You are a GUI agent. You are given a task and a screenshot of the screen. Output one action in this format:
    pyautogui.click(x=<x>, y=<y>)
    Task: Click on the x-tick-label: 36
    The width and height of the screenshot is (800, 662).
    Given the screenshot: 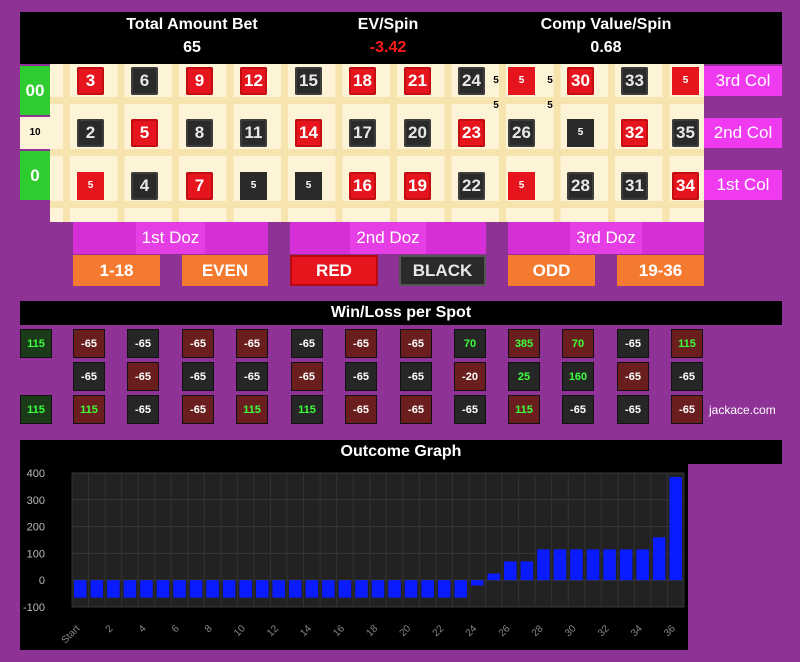 What is the action you would take?
    pyautogui.click(x=670, y=631)
    